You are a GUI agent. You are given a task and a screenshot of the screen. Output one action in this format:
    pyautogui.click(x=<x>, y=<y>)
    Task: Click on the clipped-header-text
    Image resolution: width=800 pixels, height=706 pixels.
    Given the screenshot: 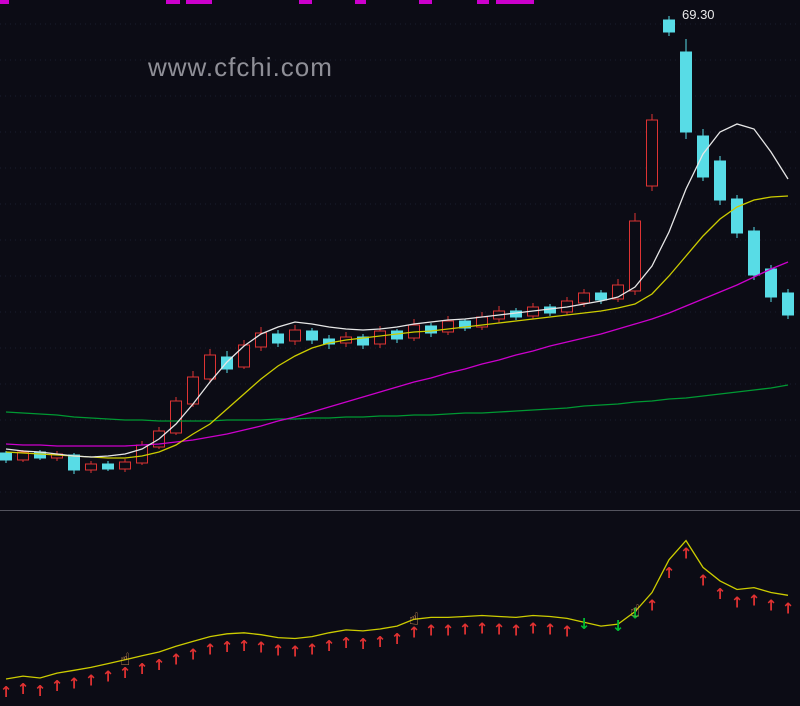 What is the action you would take?
    pyautogui.click(x=400, y=2)
    